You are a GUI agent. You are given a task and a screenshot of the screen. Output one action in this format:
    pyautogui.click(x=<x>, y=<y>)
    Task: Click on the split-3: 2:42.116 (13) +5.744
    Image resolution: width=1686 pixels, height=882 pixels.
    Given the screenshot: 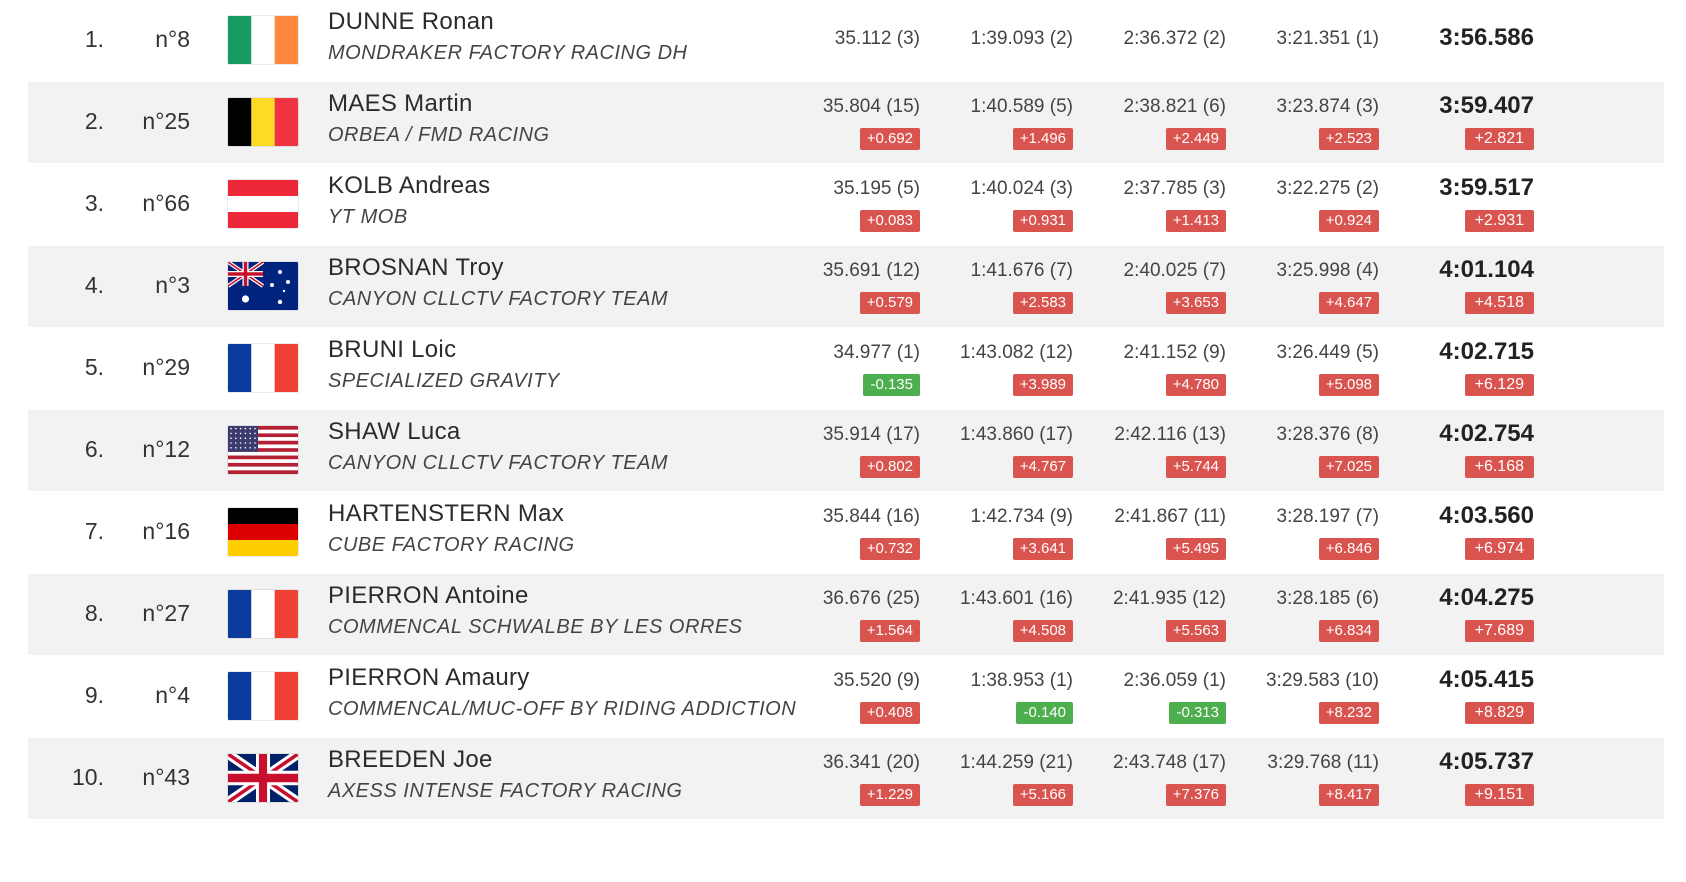 What is the action you would take?
    pyautogui.click(x=1136, y=444)
    